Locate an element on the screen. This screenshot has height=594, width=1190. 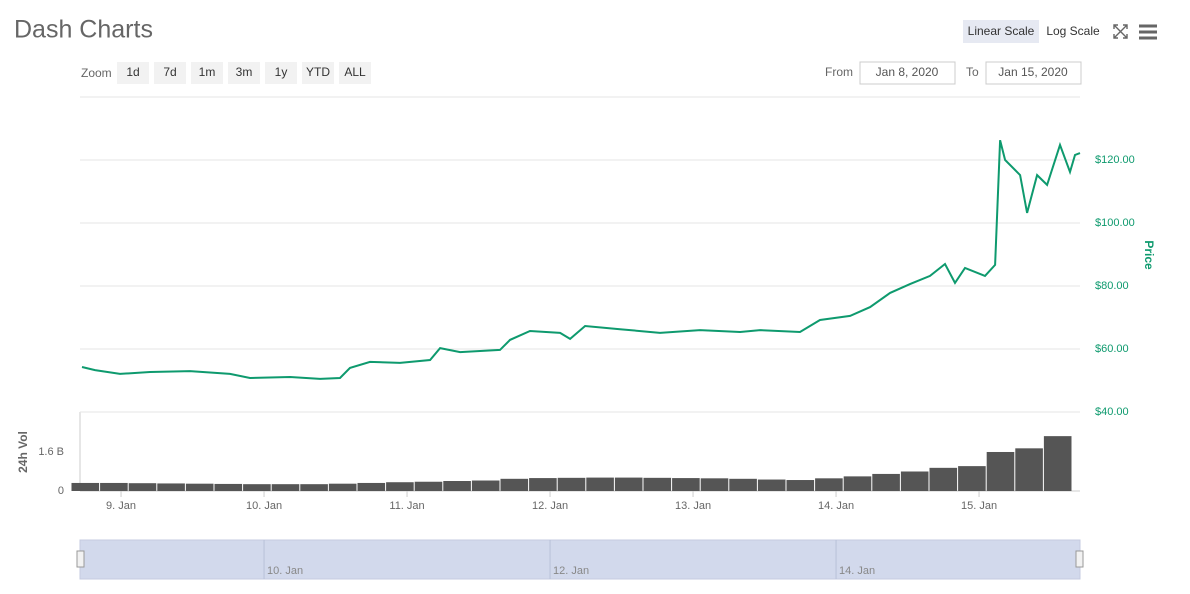
scale-button-bg is located at coordinates (1001, 31).